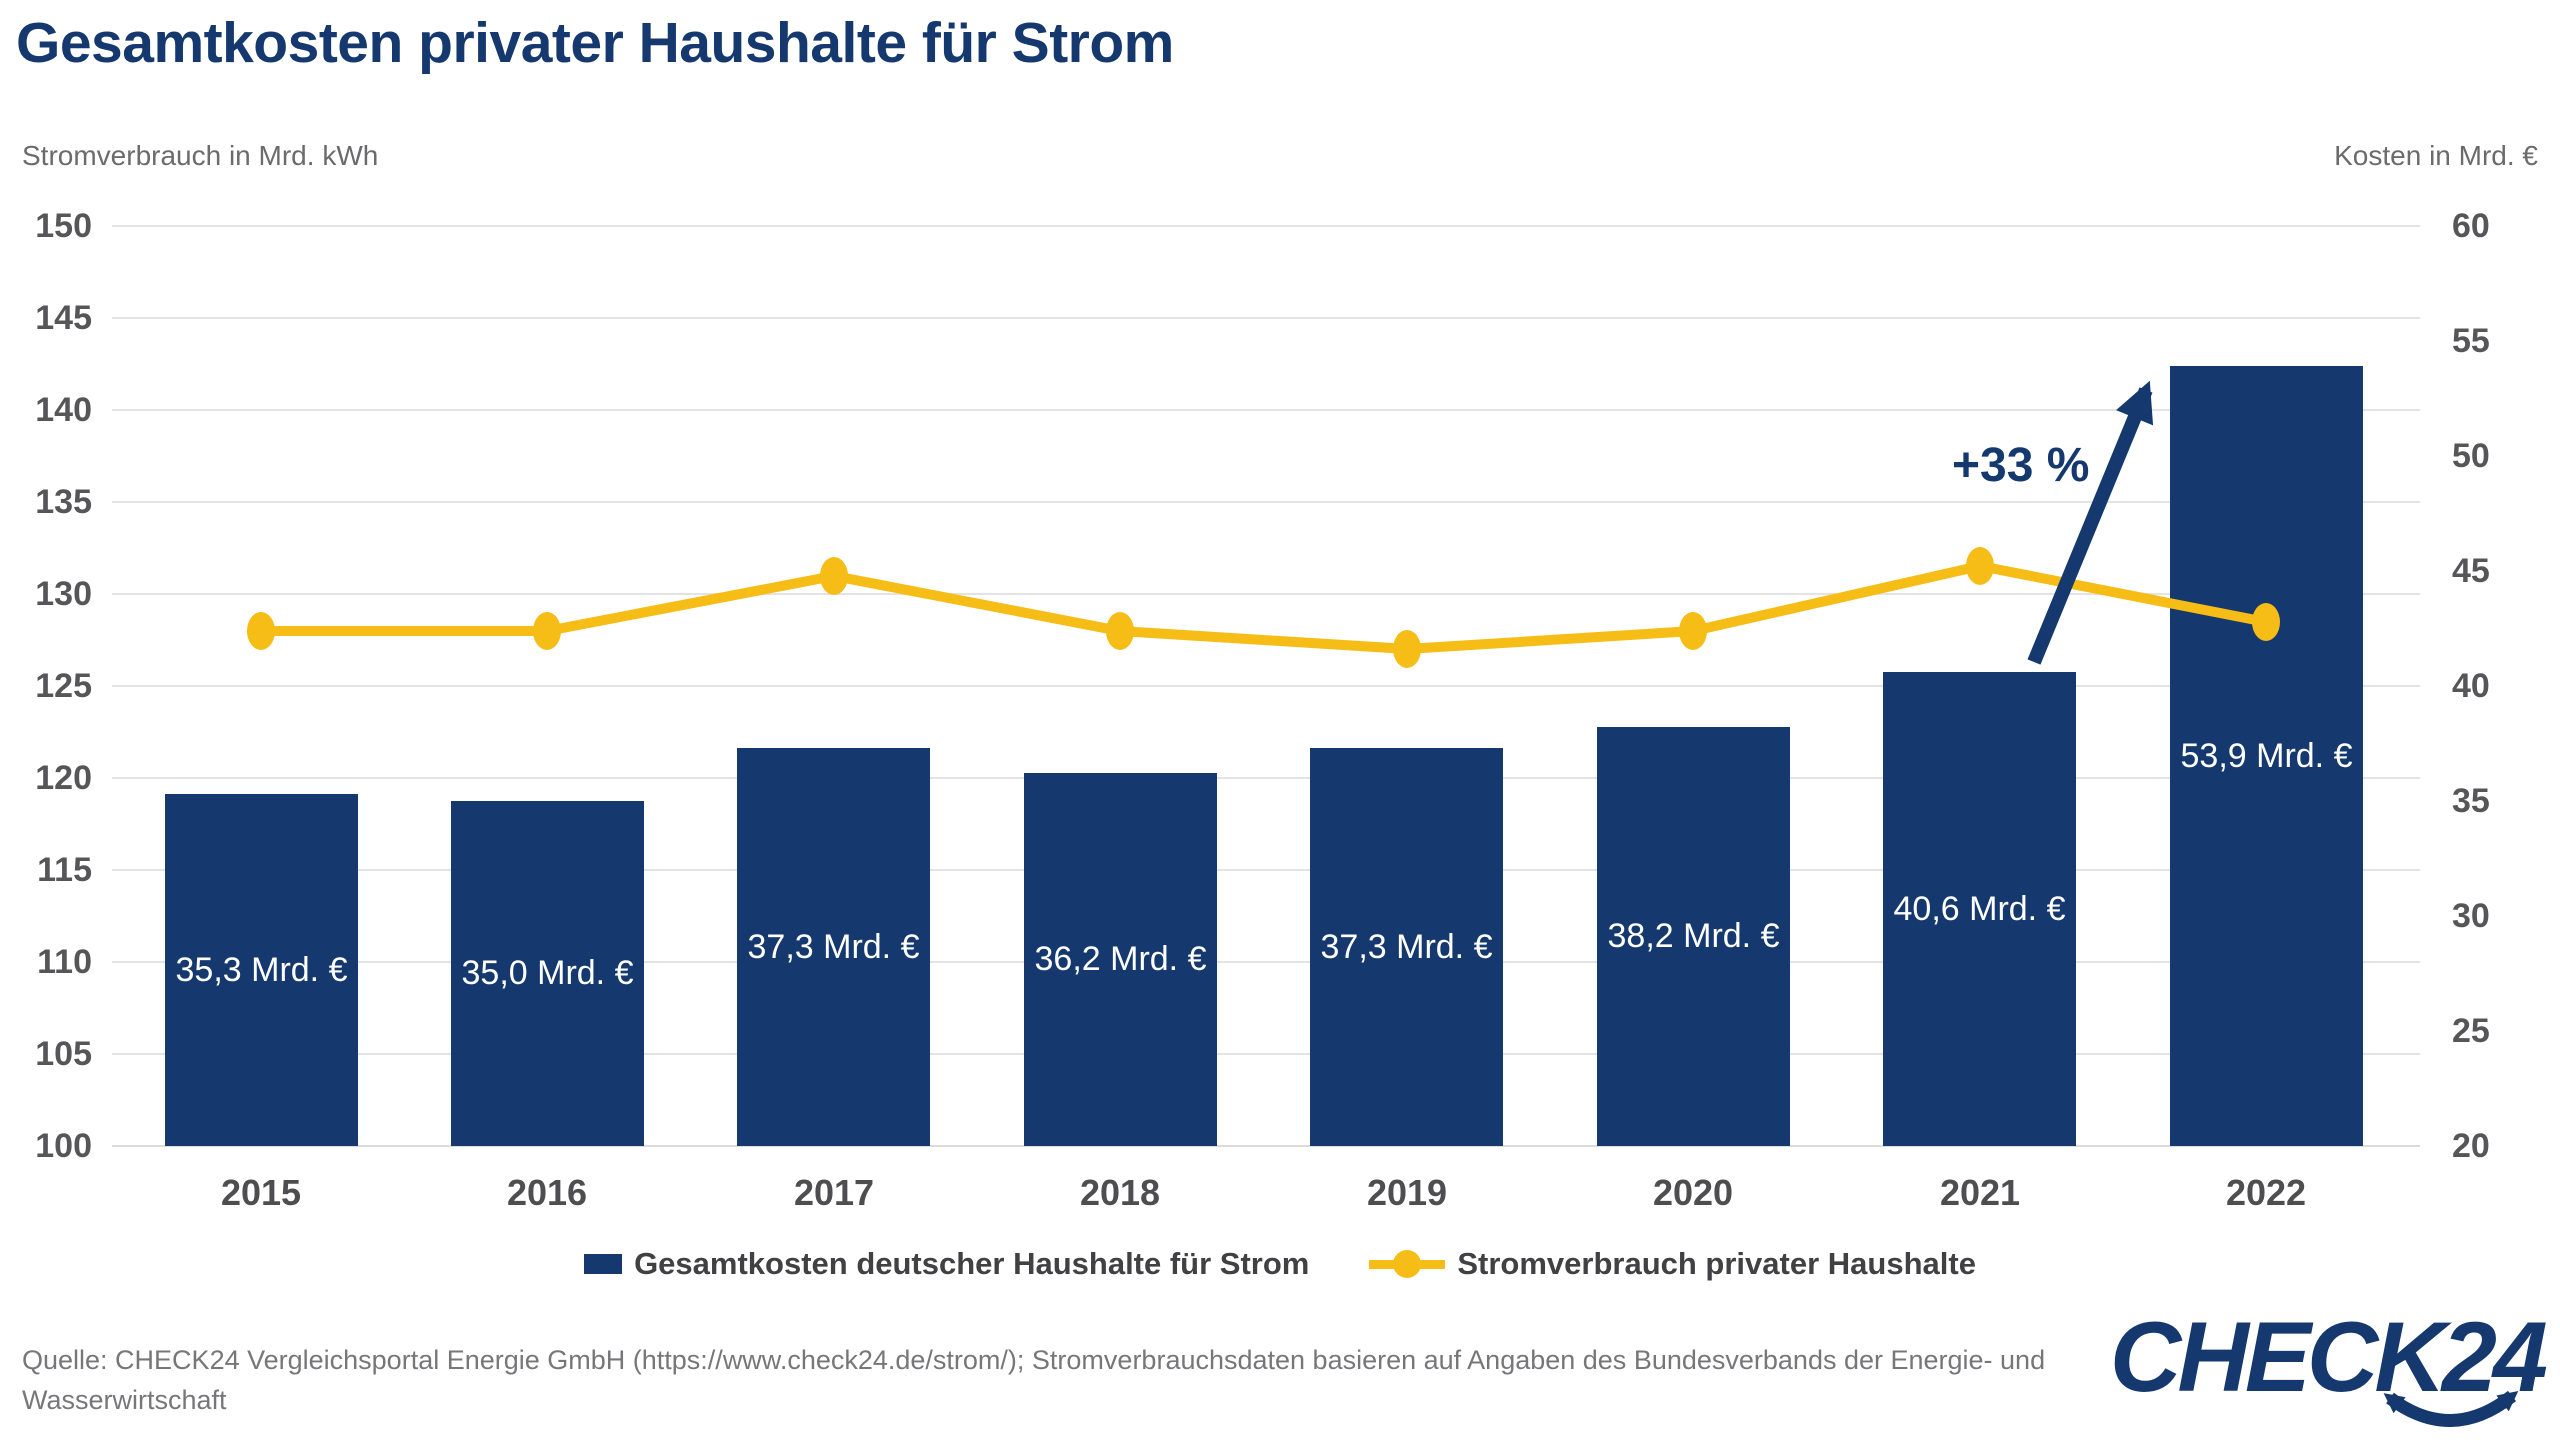 The image size is (2560, 1440). I want to click on line-series-swatch, so click(1407, 1264).